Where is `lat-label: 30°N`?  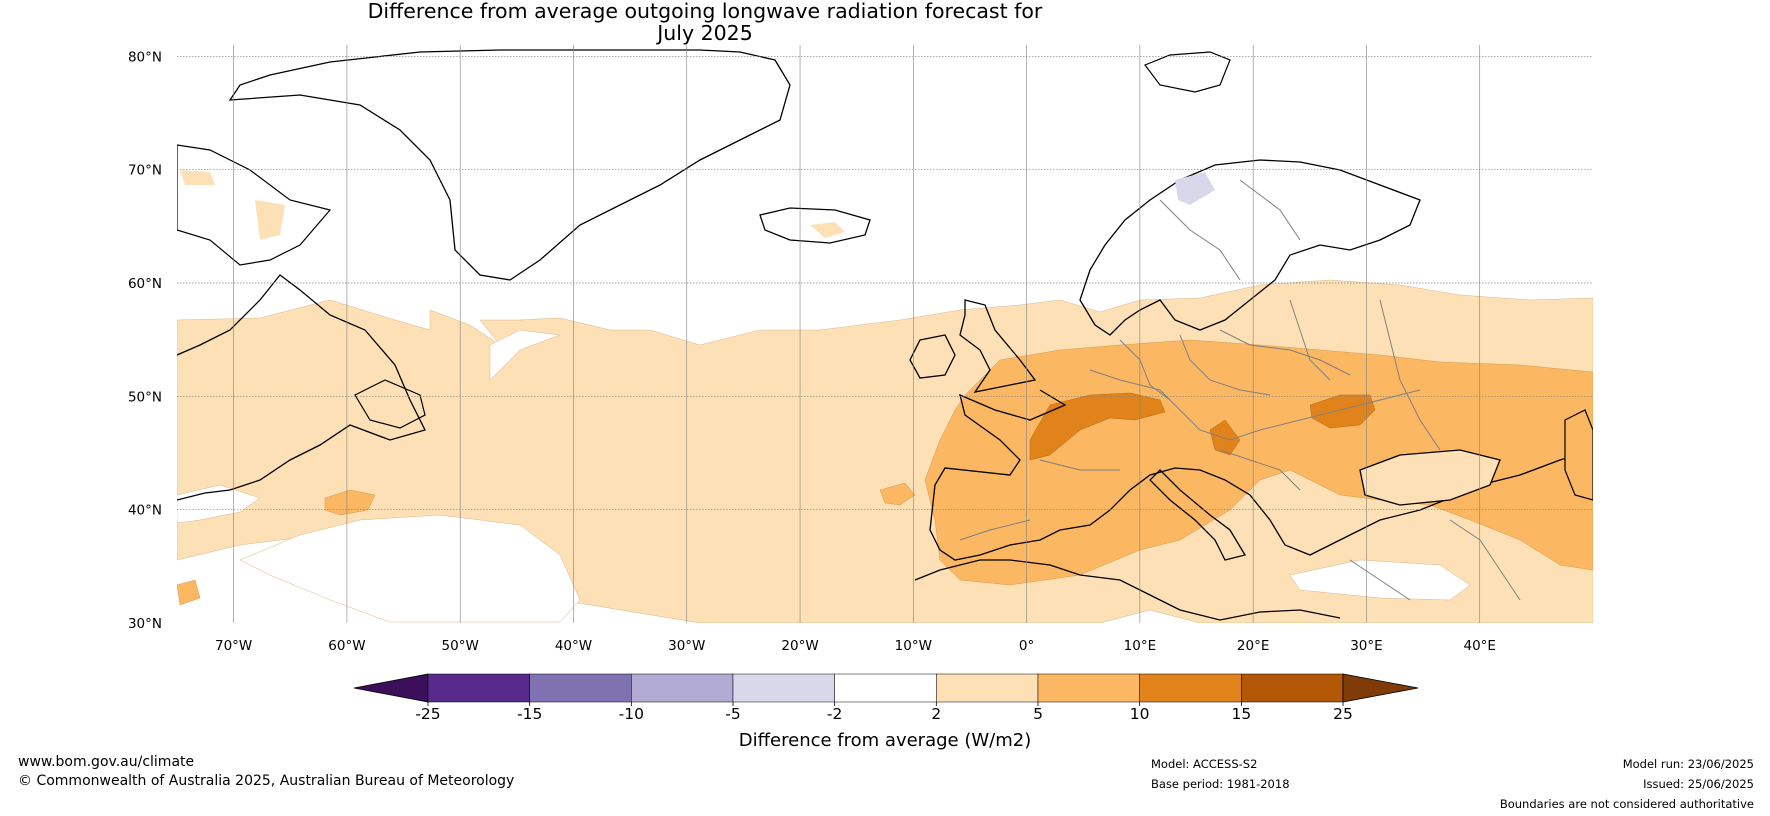
lat-label: 30°N is located at coordinates (145, 624).